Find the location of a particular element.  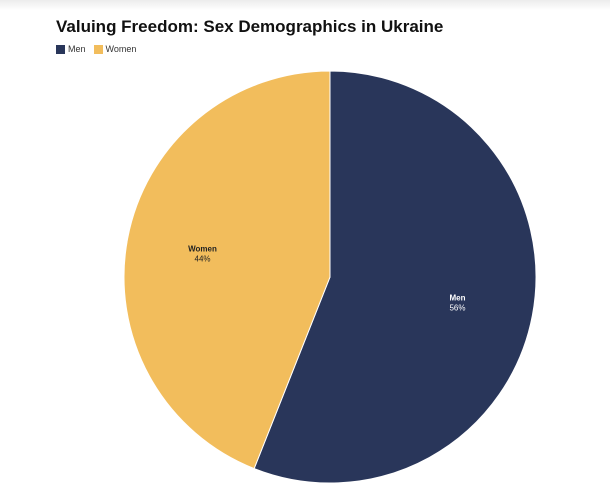

top-shadow is located at coordinates (305, 5).